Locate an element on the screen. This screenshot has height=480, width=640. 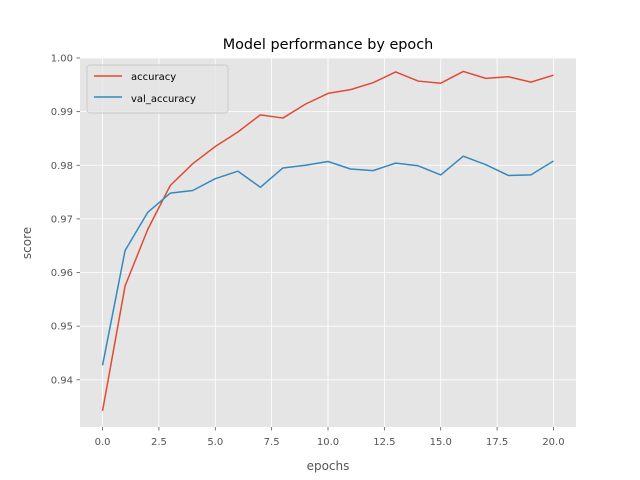
y-tick-label: 0.99 is located at coordinates (62, 112).